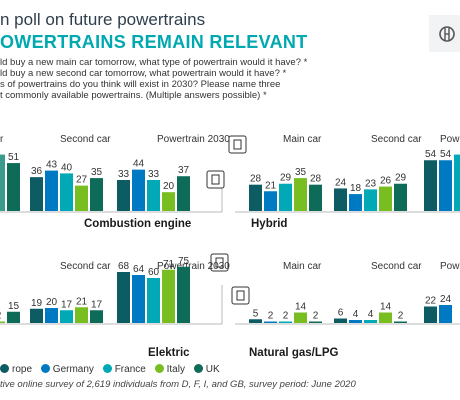 This screenshot has width=460, height=400. I want to click on legend: rope Germany France Italy UK, so click(113, 369).